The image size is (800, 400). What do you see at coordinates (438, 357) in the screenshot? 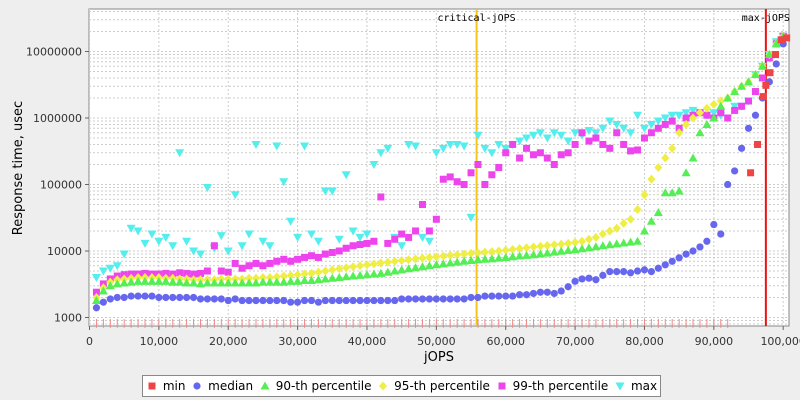
I see `x-axis-title: jOPS` at bounding box center [438, 357].